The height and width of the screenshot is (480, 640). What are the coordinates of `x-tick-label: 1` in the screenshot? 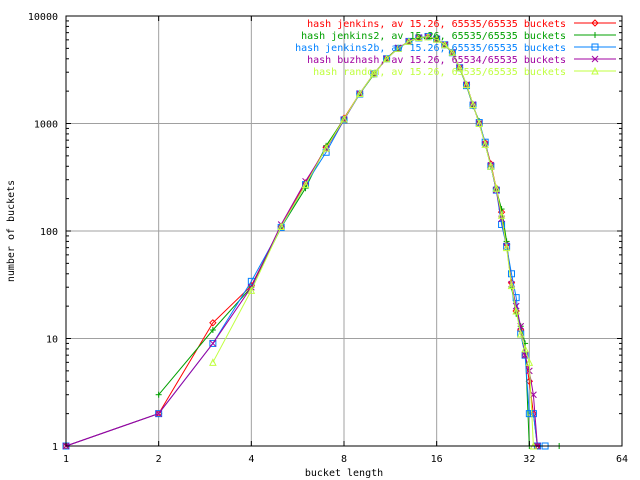 It's located at (66, 459).